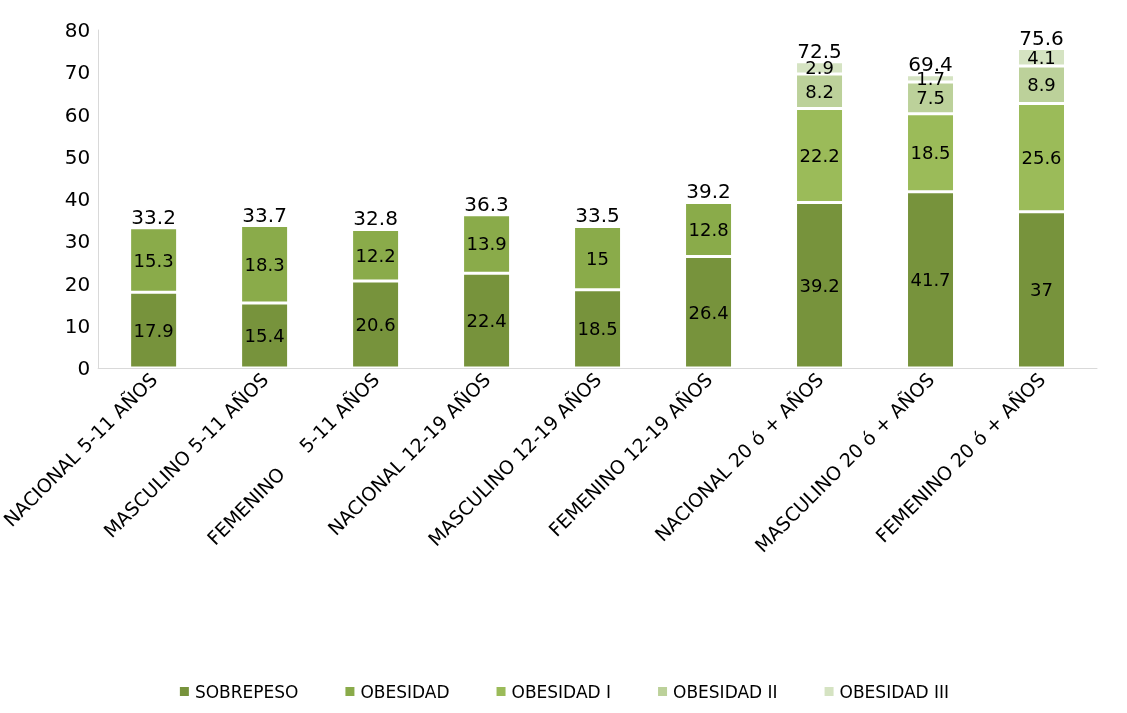 The image size is (1127, 713). What do you see at coordinates (375, 255) in the screenshot?
I see `data-label: 12.2` at bounding box center [375, 255].